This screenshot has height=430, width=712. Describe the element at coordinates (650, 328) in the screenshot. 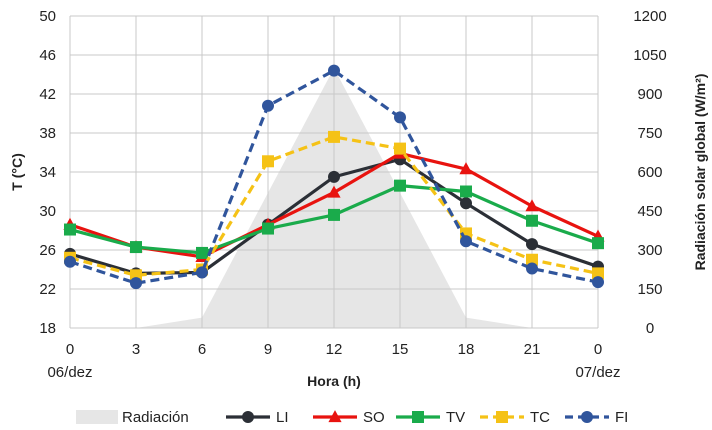

I see `y2-tick-label: 0` at that location.